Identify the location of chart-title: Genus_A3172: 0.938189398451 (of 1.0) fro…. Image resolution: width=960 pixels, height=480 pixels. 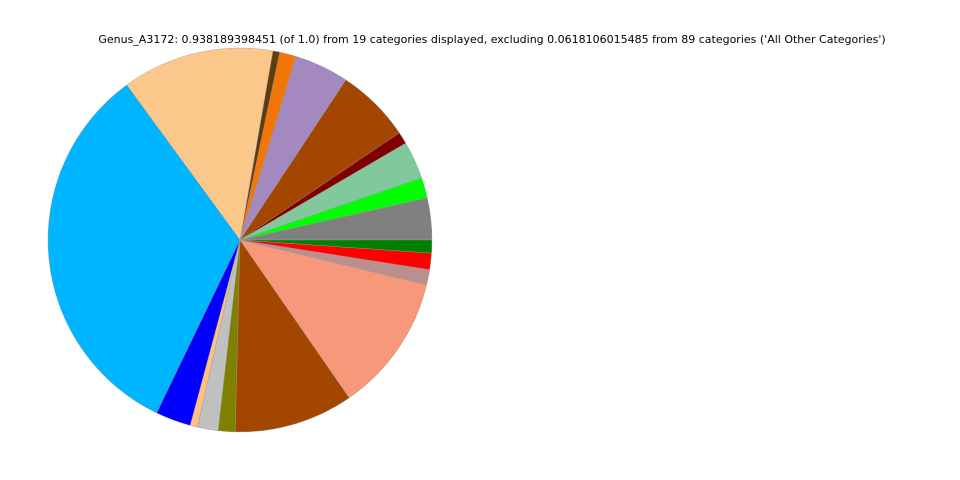
(492, 39).